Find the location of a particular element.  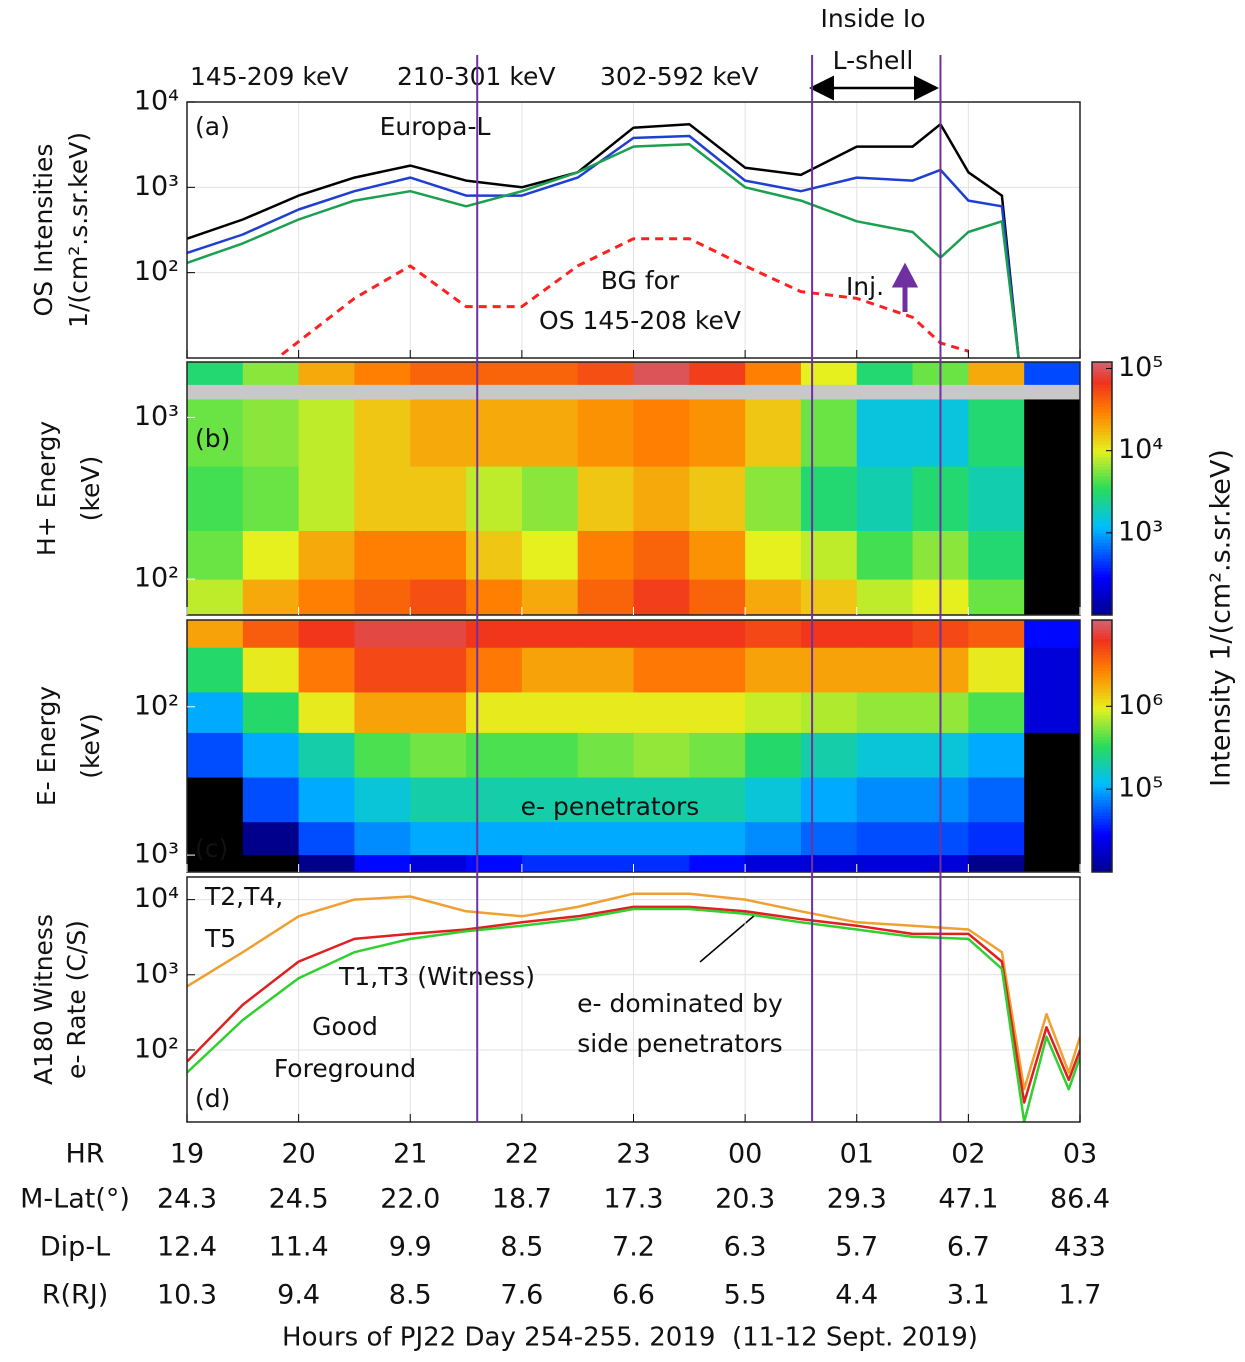

y-axis-title: E- Energy is located at coordinates (46, 746).